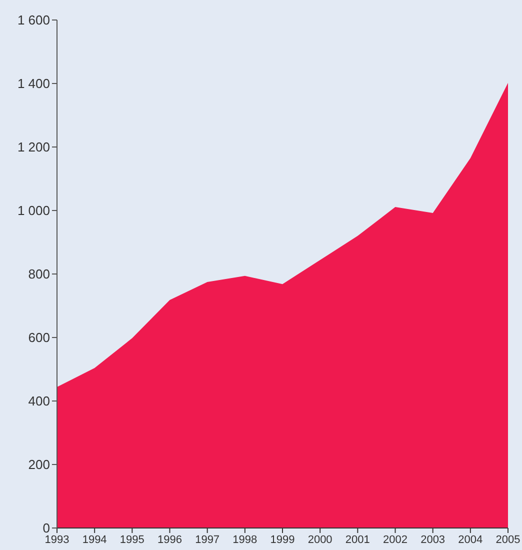 The height and width of the screenshot is (550, 522). Describe the element at coordinates (320, 540) in the screenshot. I see `x-tick-label: 2000` at that location.